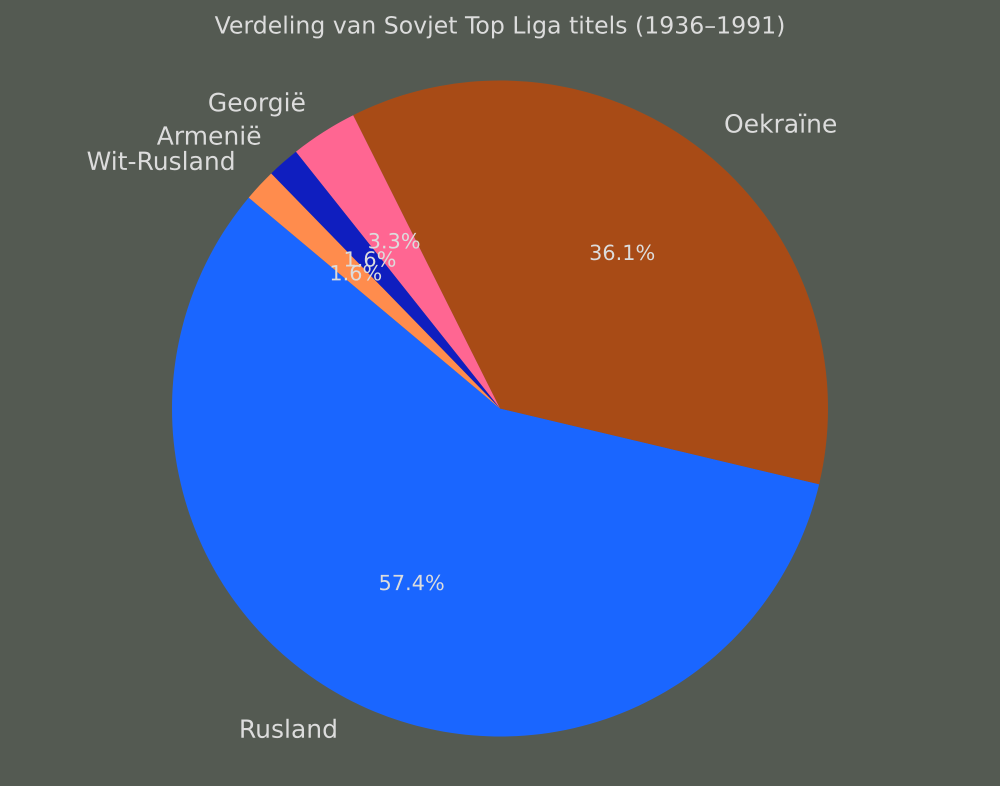  Describe the element at coordinates (160, 160) in the screenshot. I see `slice-label: Wit-Rusland` at that location.